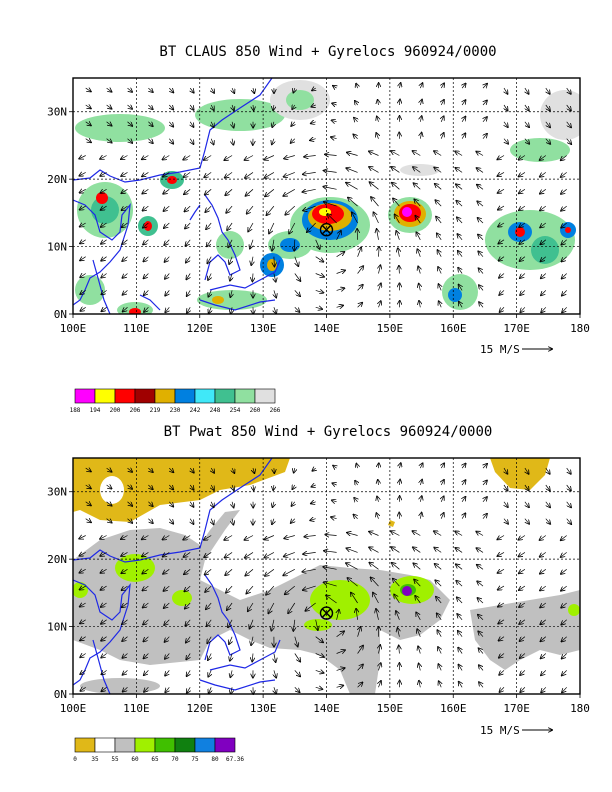 This screenshot has height=792, width=612. I want to click on colorbar-label: 0, so click(75, 759).